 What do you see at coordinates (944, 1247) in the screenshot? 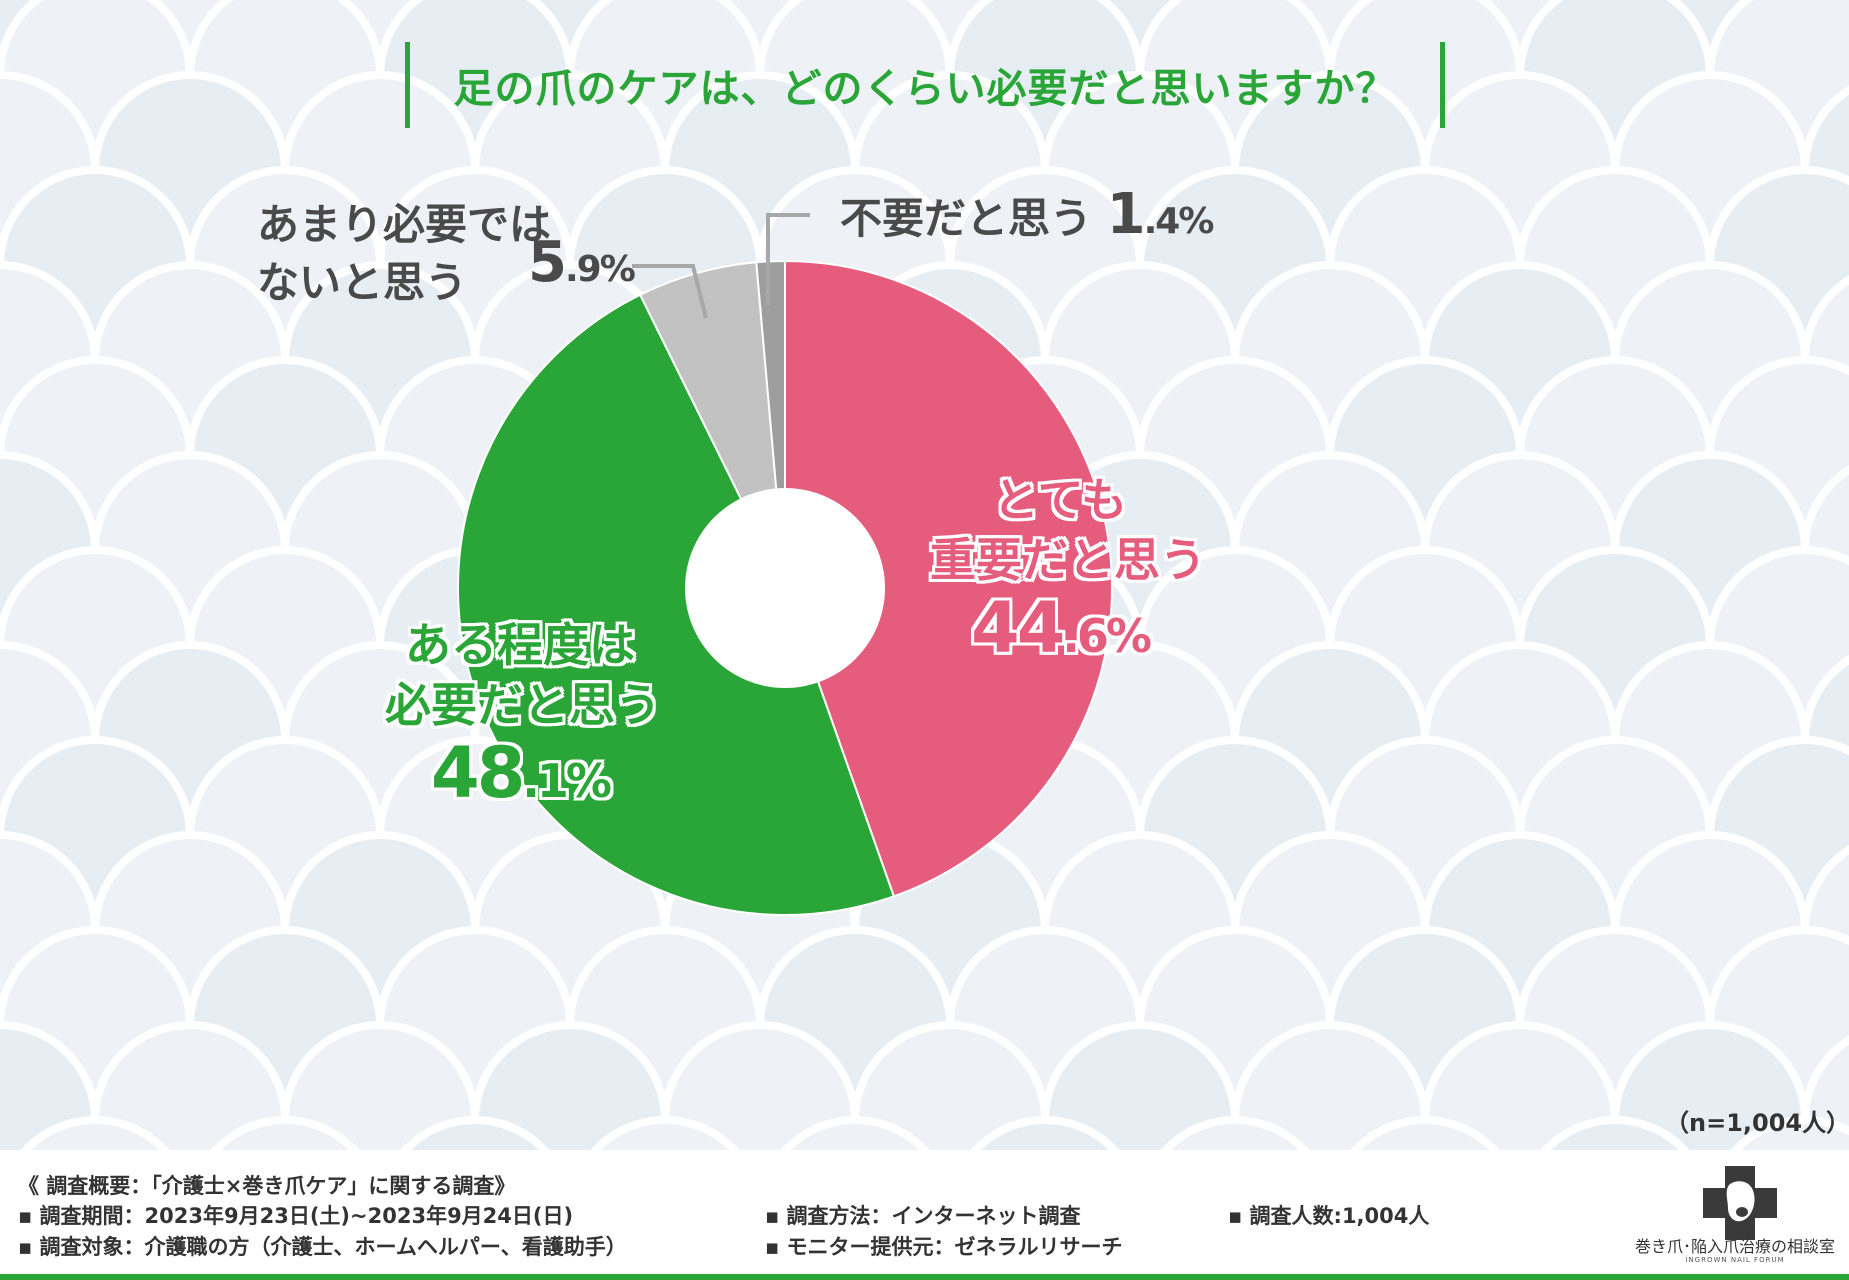
I see `footer-provider: ▪ モニター提供元：ゼネラルリサーチ` at bounding box center [944, 1247].